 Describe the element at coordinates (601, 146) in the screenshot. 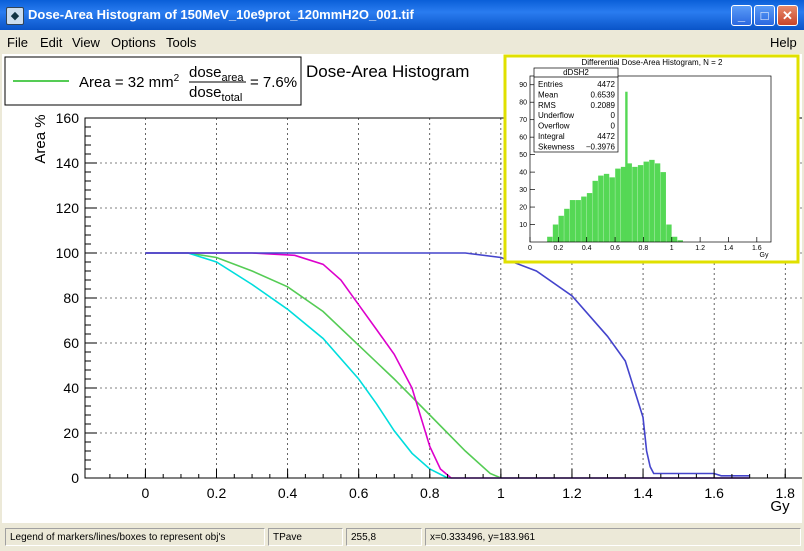

I see `stats-value: −0.3976` at that location.